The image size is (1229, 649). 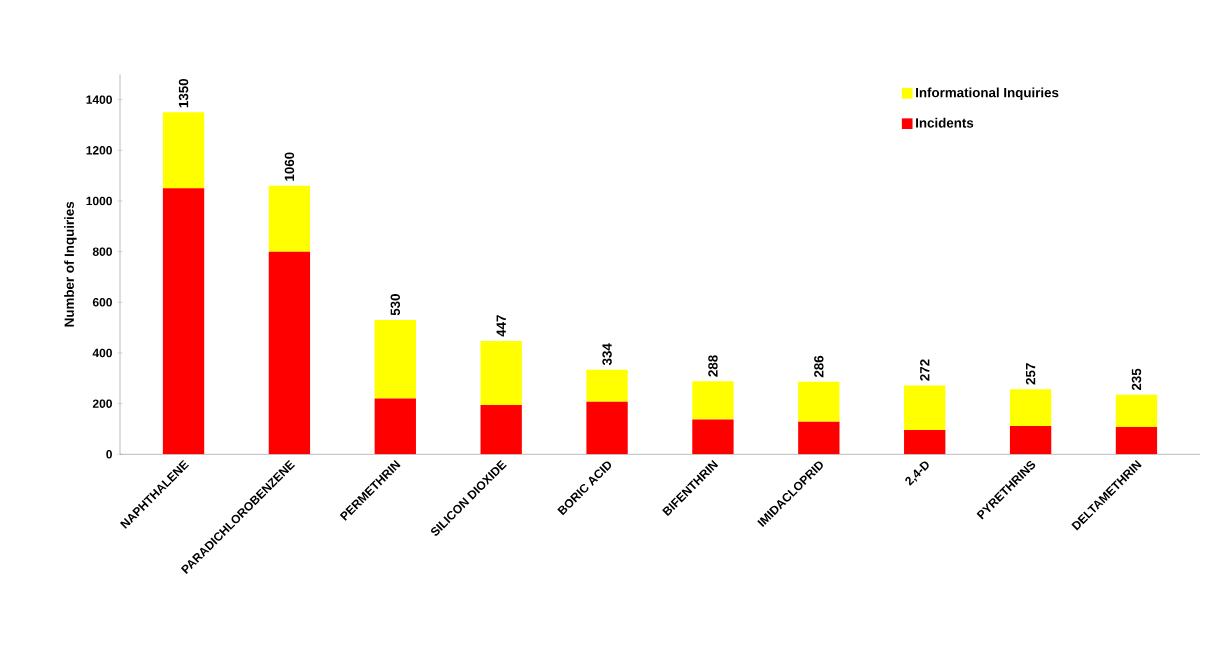 What do you see at coordinates (925, 370) in the screenshot?
I see `total-label: 272` at bounding box center [925, 370].